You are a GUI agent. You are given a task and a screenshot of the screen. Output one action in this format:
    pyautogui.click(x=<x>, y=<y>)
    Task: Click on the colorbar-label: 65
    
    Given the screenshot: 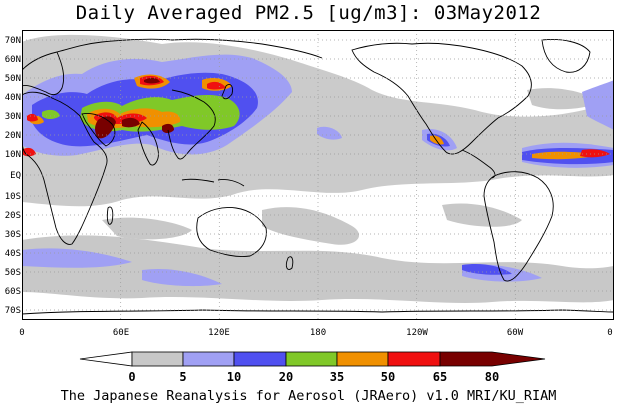 What is the action you would take?
    pyautogui.click(x=440, y=377)
    